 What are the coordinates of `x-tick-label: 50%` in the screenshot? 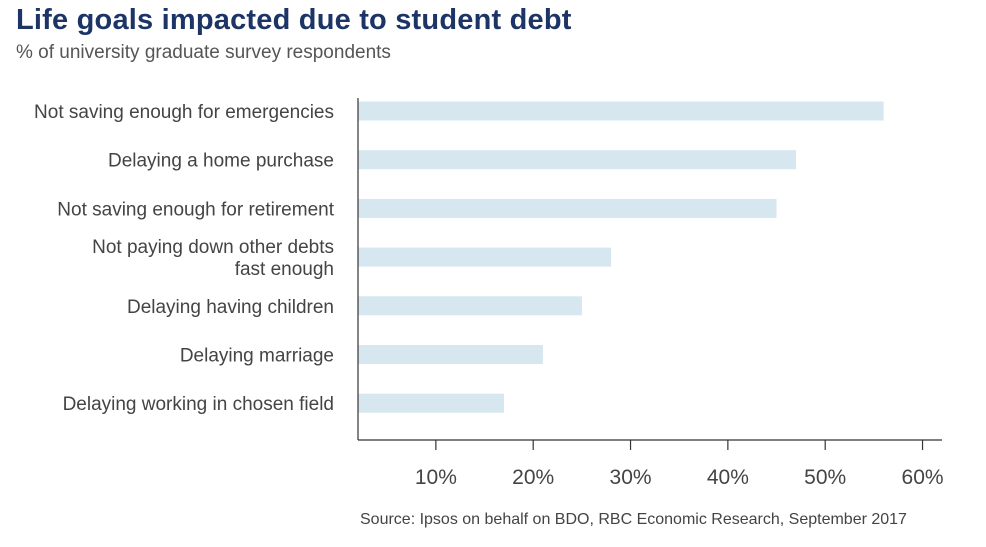 It's located at (825, 477).